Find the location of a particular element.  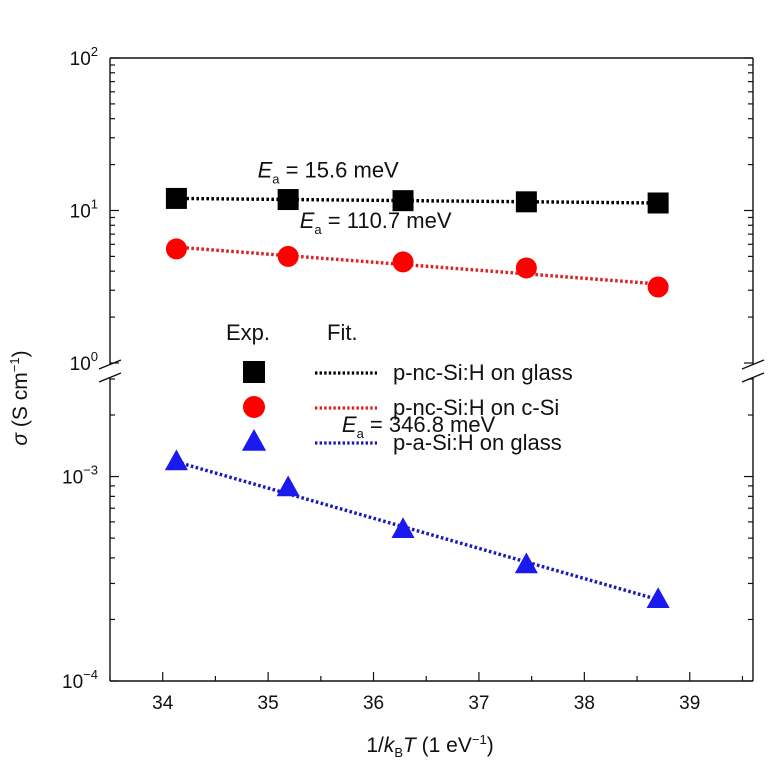

legend-label: p-a-Si:H on glass is located at coordinates (477, 442).